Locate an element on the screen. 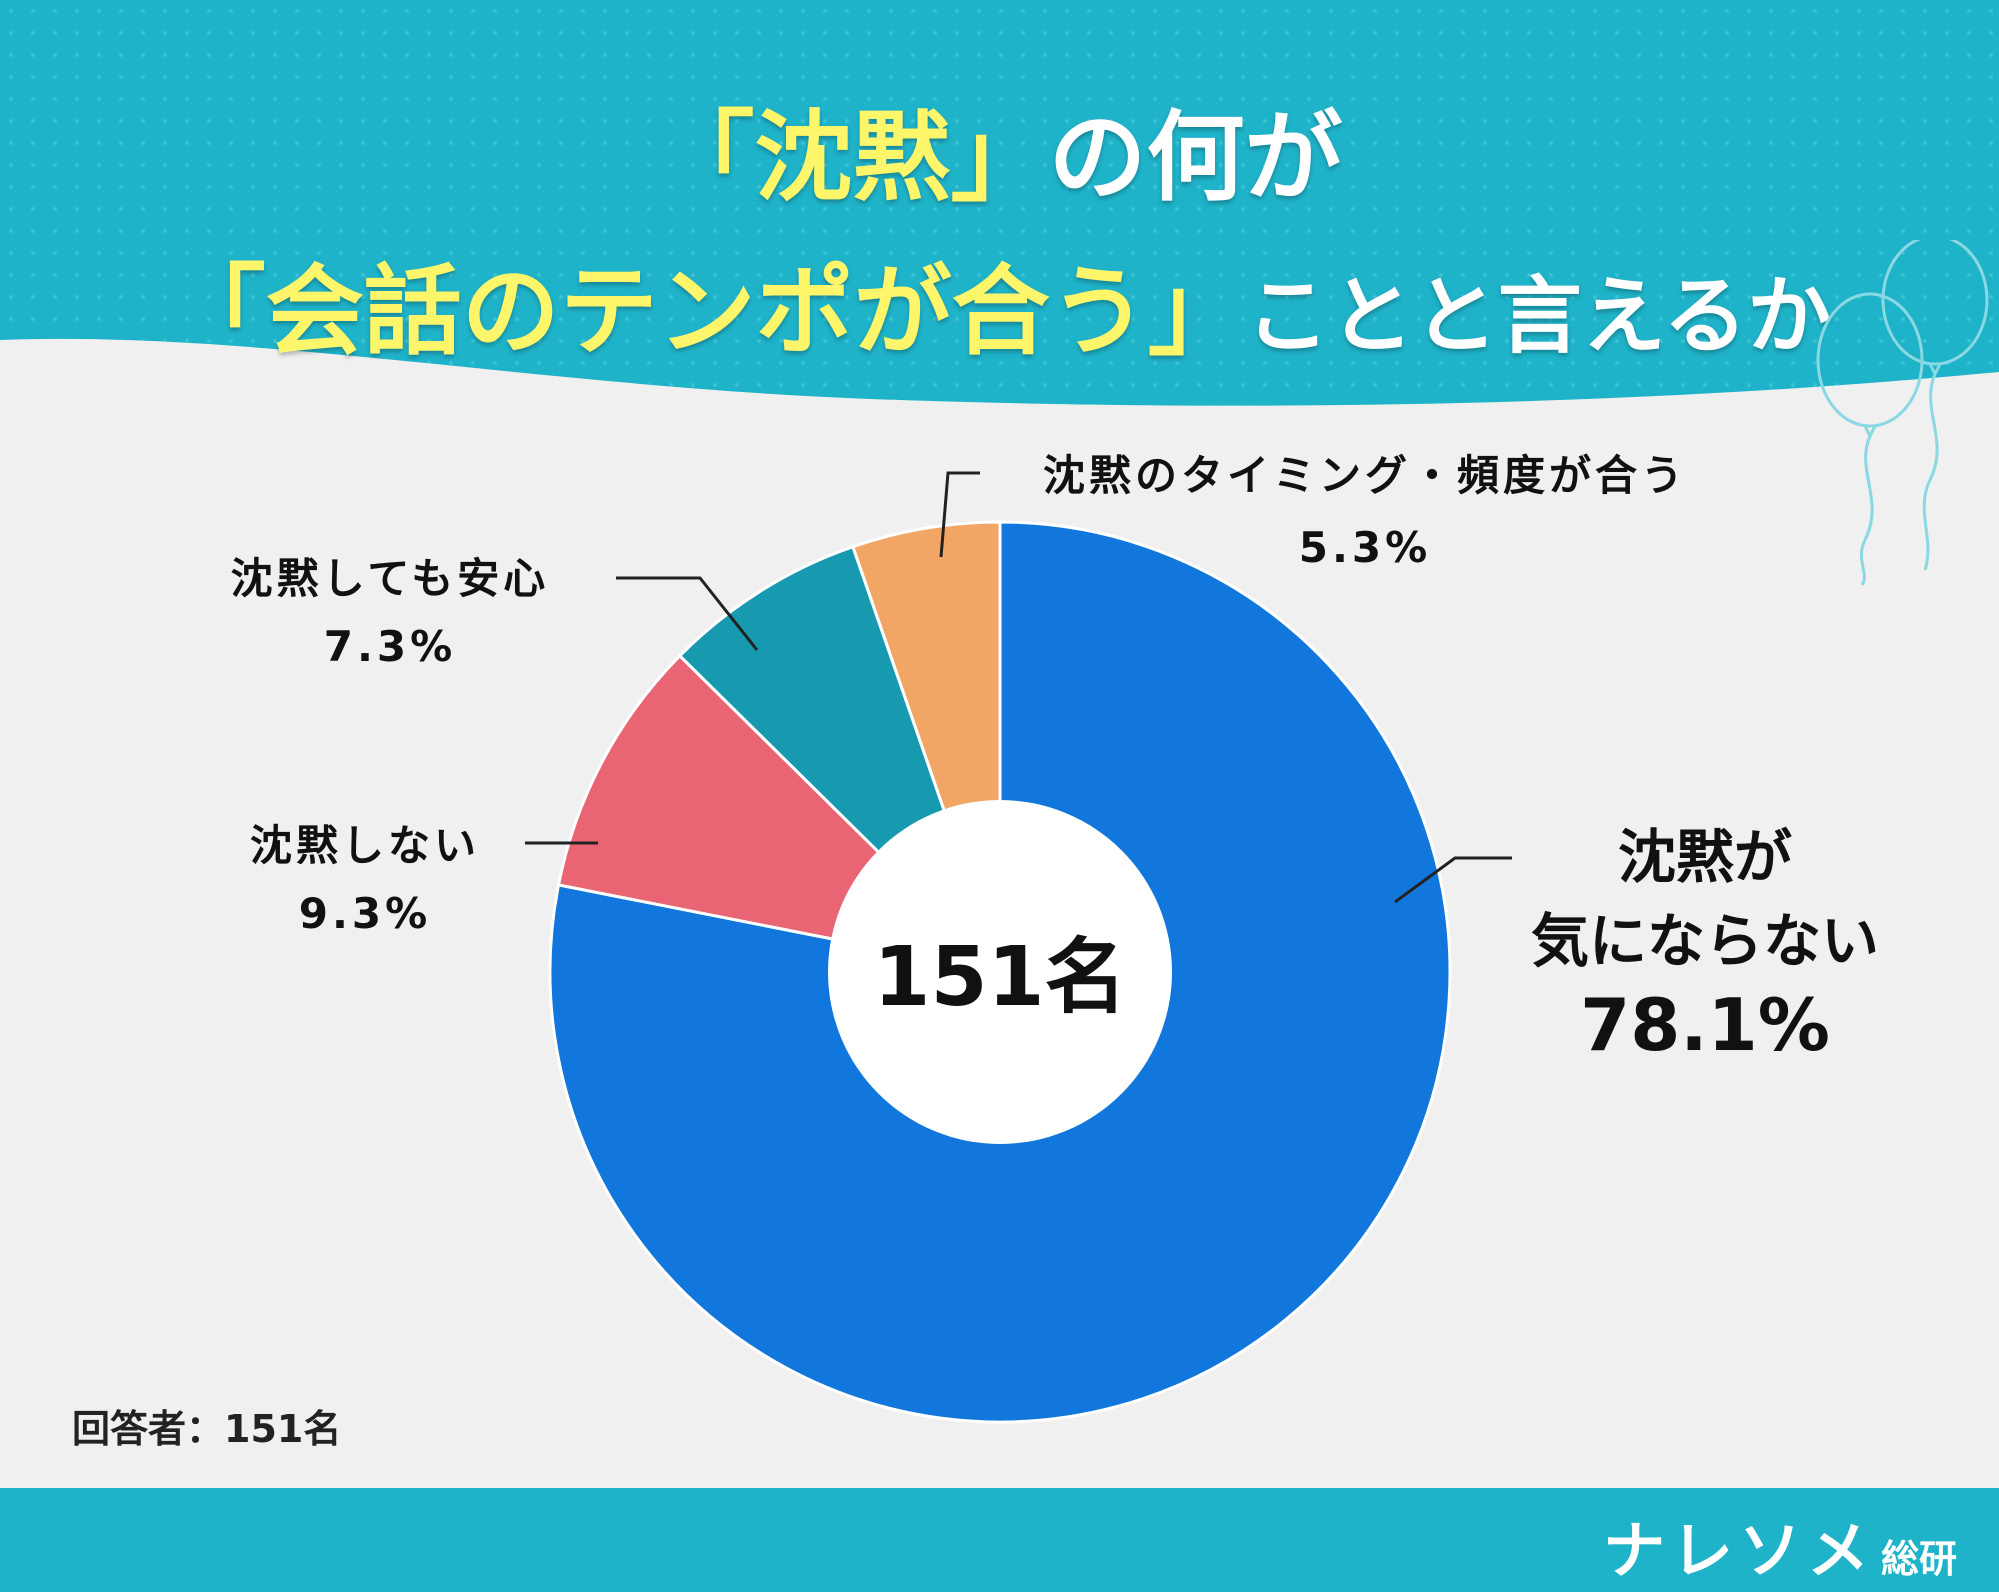 This screenshot has height=1592, width=1999. donut-hole is located at coordinates (1000, 972).